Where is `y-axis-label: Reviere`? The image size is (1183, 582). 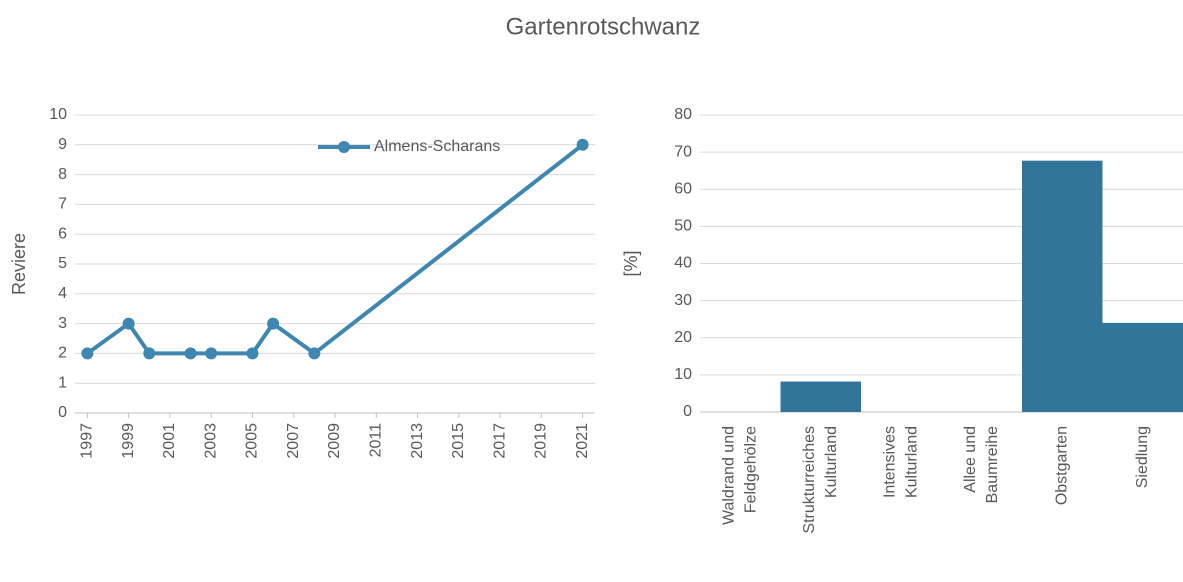
y-axis-label: Reviere is located at coordinates (19, 264).